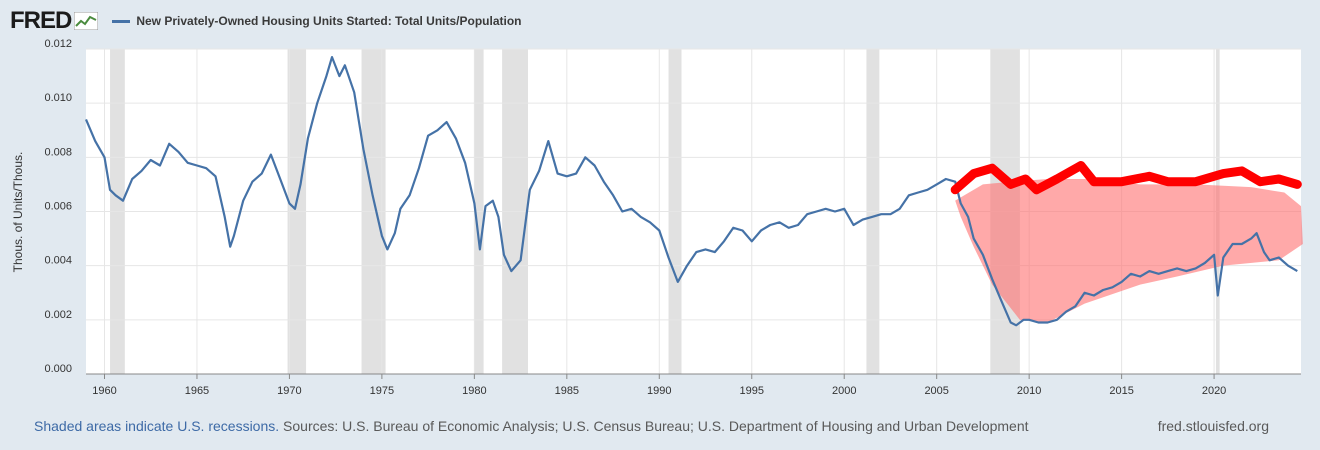 The height and width of the screenshot is (450, 1320). I want to click on y-tick-label: 0.002, so click(58, 315).